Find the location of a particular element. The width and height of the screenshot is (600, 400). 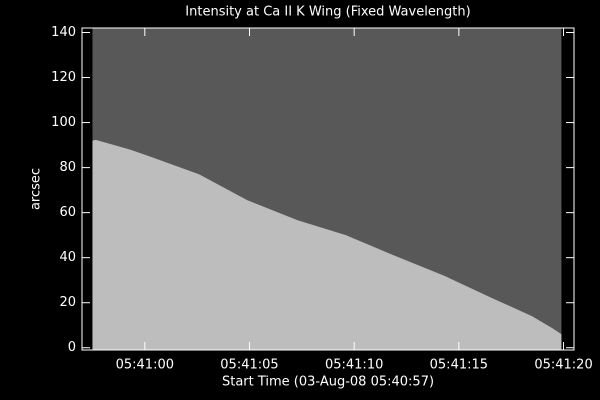

y-tick-label: 0 is located at coordinates (72, 347).